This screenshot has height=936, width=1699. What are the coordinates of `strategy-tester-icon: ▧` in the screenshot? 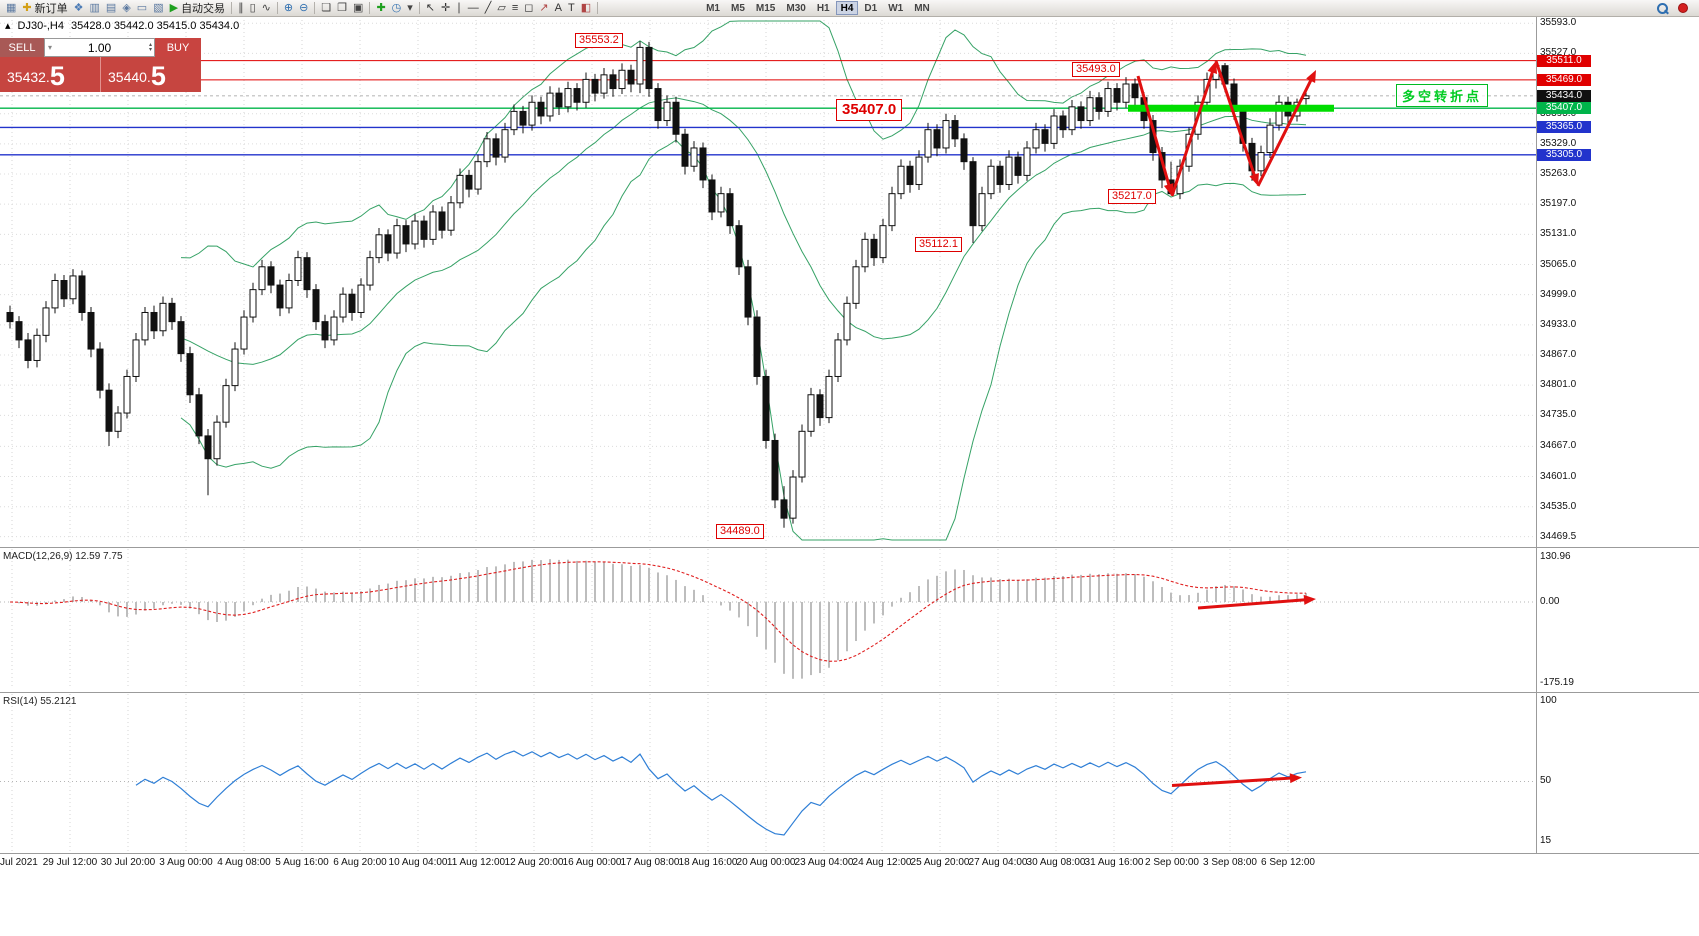 It's located at (158, 8).